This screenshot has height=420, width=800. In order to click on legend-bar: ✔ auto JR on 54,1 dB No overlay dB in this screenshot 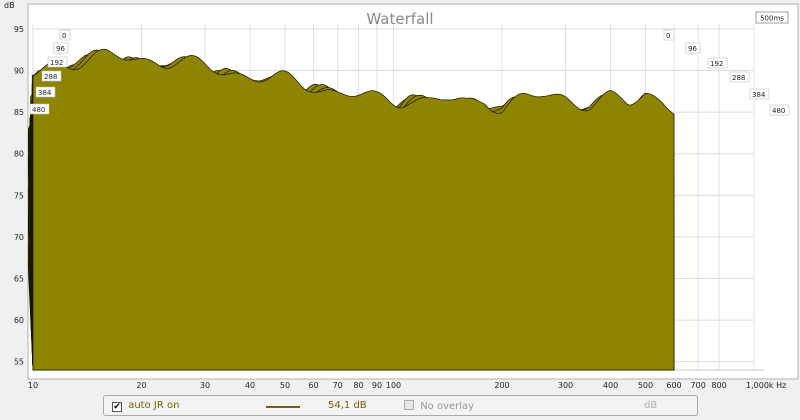, I will do `click(400, 405)`.